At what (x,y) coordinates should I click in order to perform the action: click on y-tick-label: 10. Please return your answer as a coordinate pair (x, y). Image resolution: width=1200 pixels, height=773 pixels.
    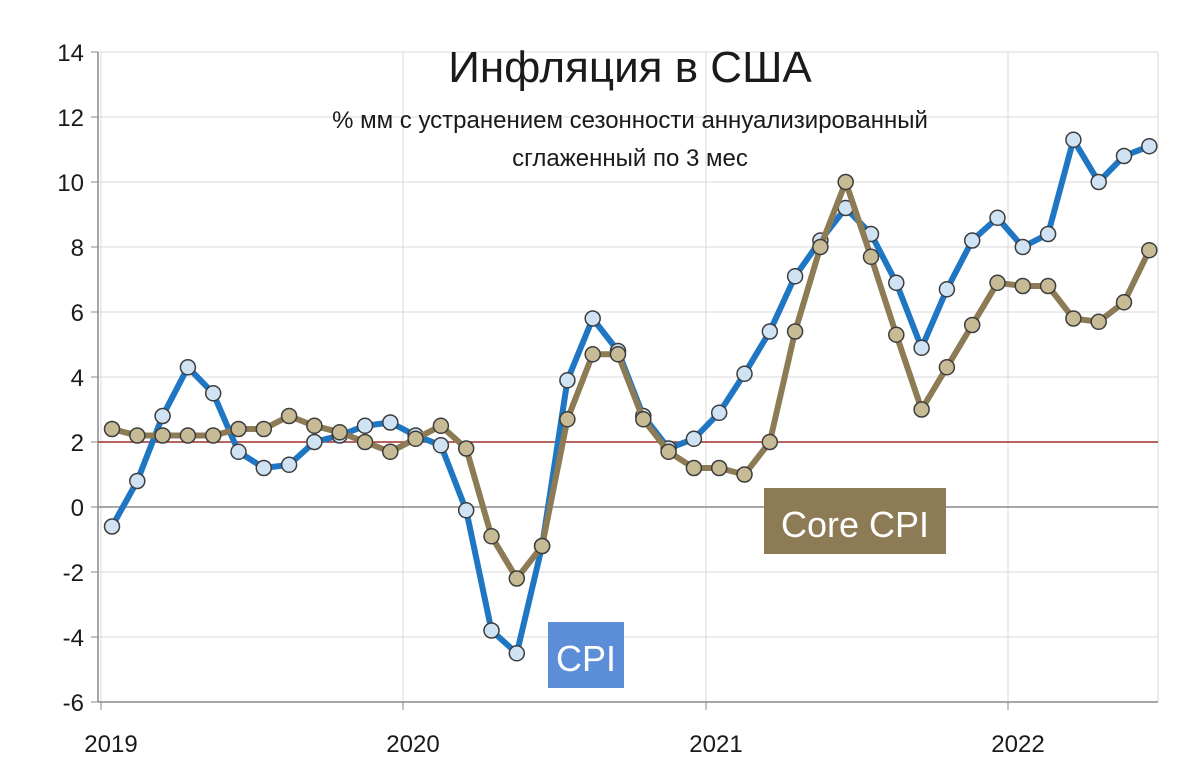
    Looking at the image, I should click on (70, 183).